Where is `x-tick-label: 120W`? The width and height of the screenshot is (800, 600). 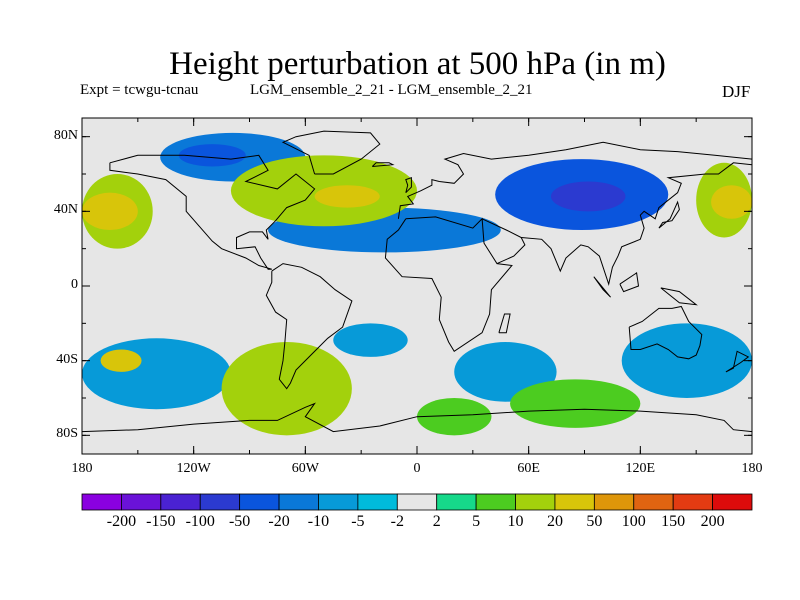 x-tick-label: 120W is located at coordinates (193, 468).